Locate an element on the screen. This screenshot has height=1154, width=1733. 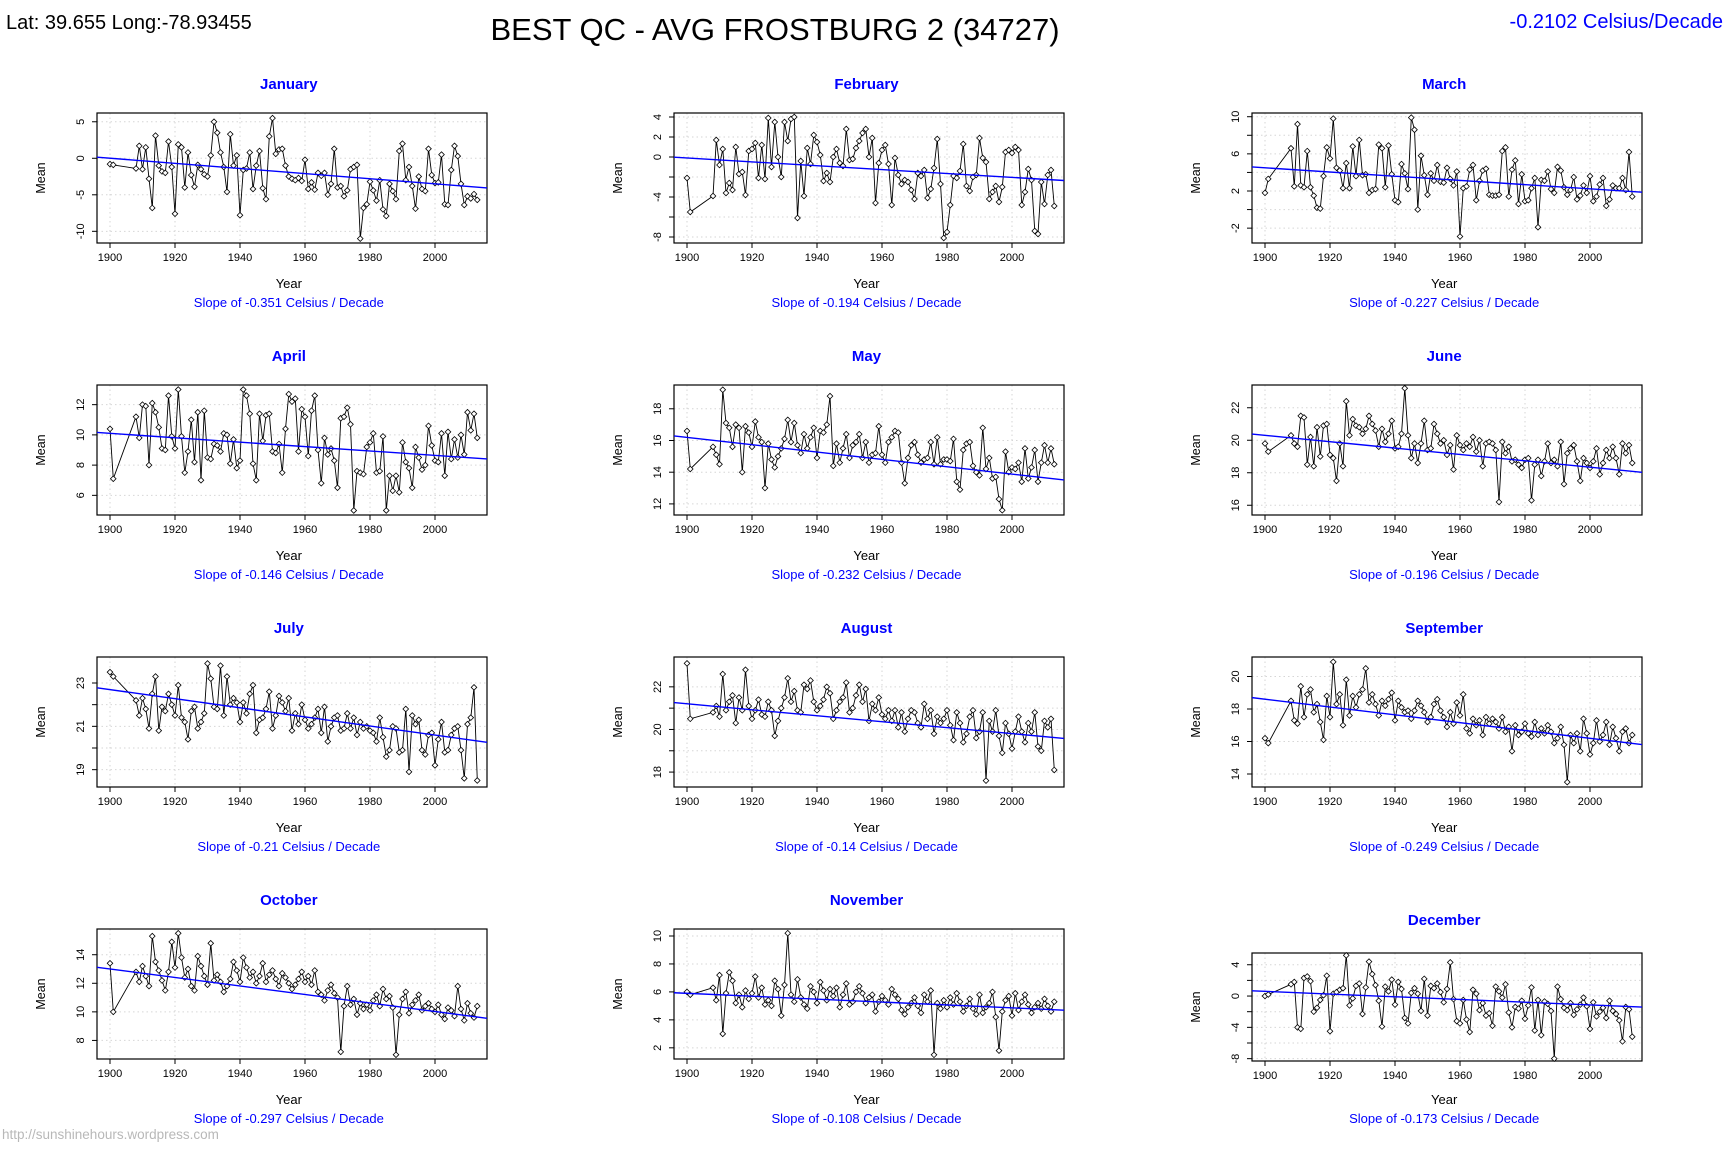
y-axis-ticks: 4 0 -4 -8 is located at coordinates (1241, 1013).